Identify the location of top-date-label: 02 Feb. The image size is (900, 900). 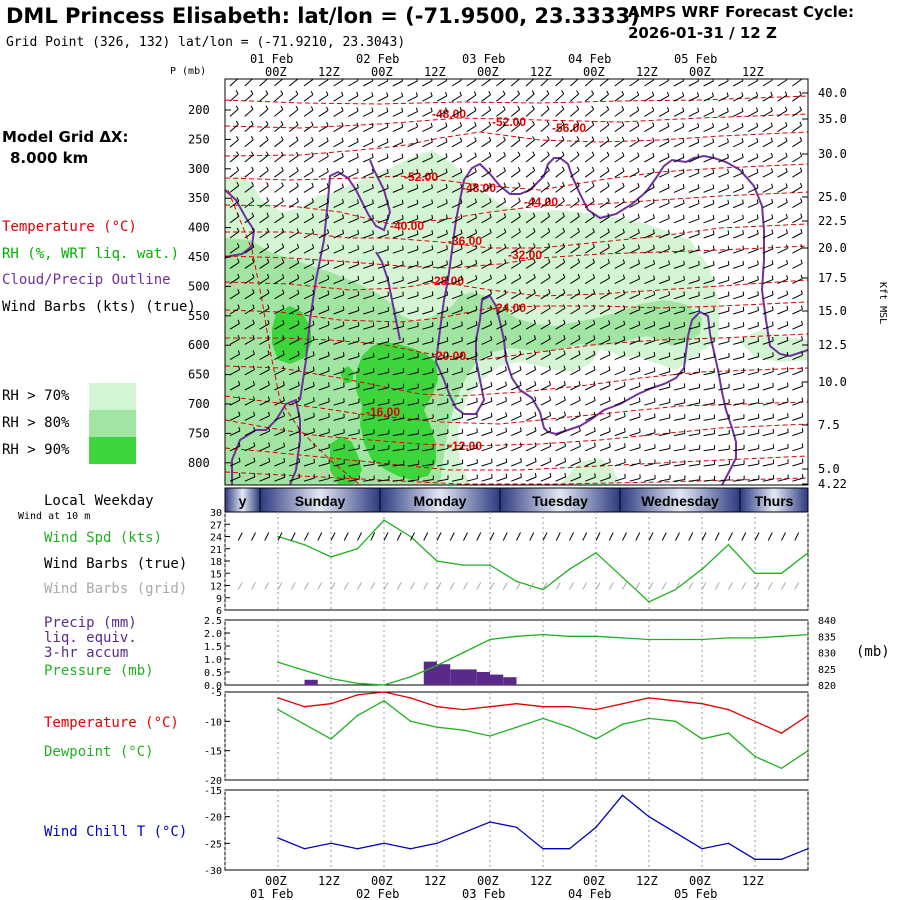
(377, 59).